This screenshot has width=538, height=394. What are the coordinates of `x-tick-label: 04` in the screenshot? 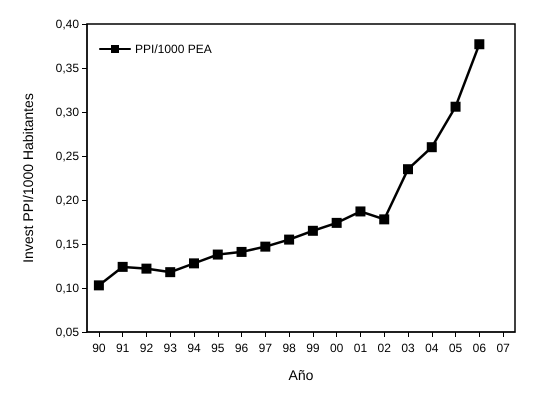 It's located at (432, 348).